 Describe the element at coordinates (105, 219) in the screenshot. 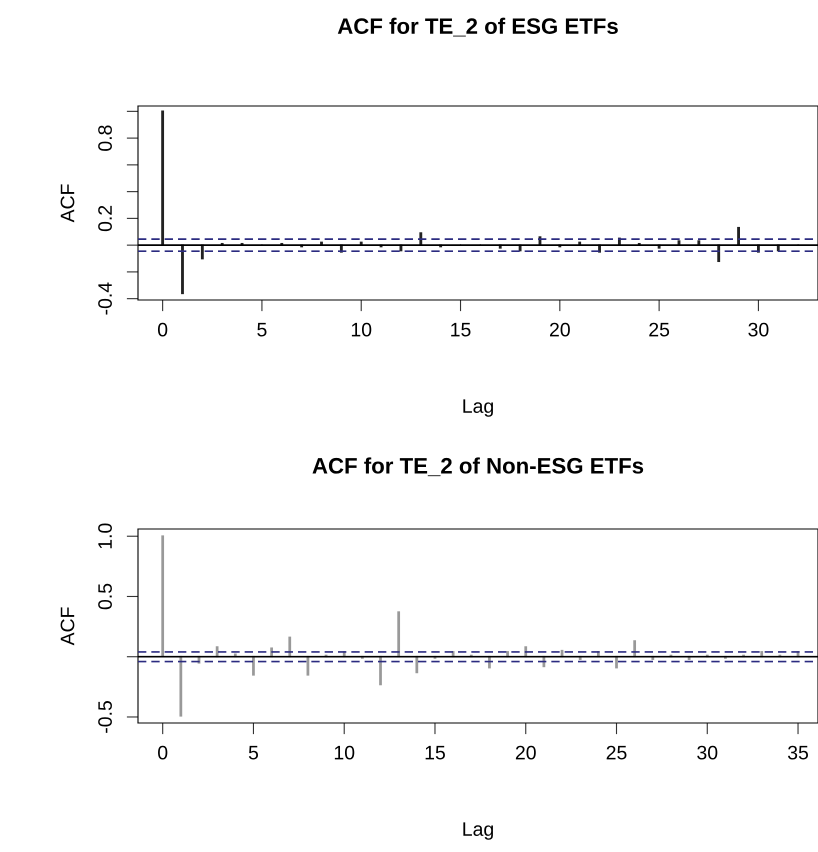

I see `y-tick-label: 0.2` at that location.